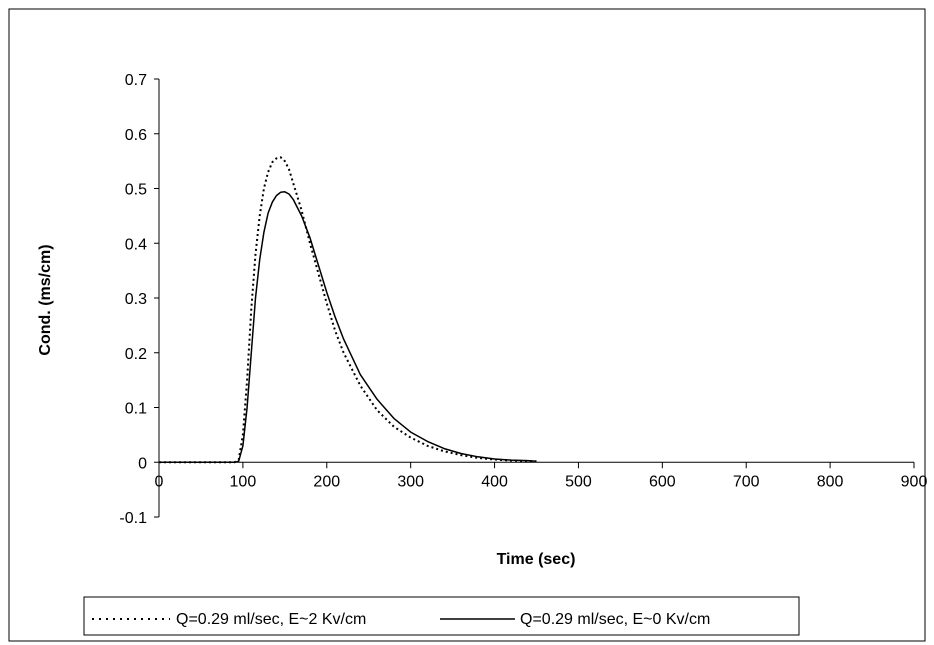 The width and height of the screenshot is (934, 645). I want to click on y-tick-label: 0.1, so click(136, 409).